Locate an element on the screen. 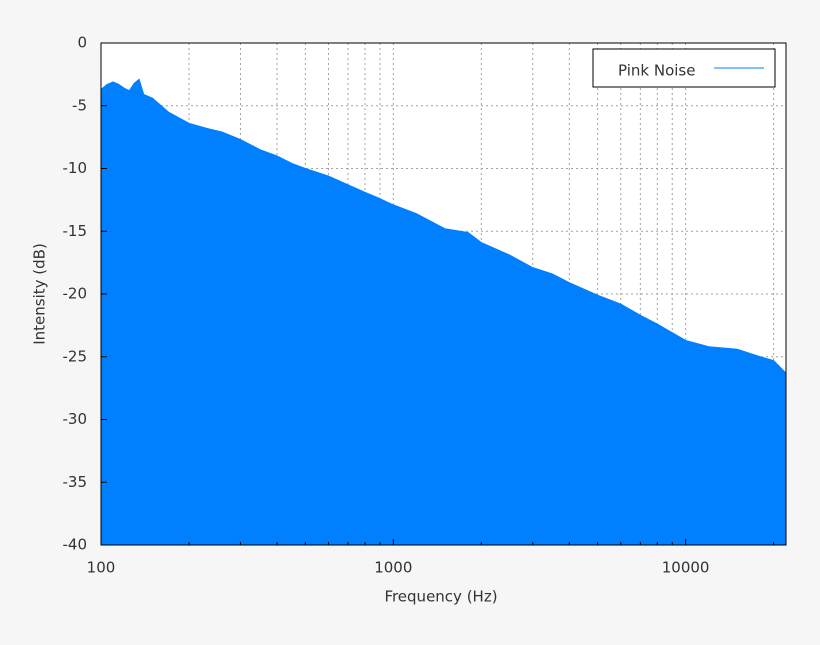 This screenshot has width=820, height=645. y-tick-label: -30 is located at coordinates (75, 419).